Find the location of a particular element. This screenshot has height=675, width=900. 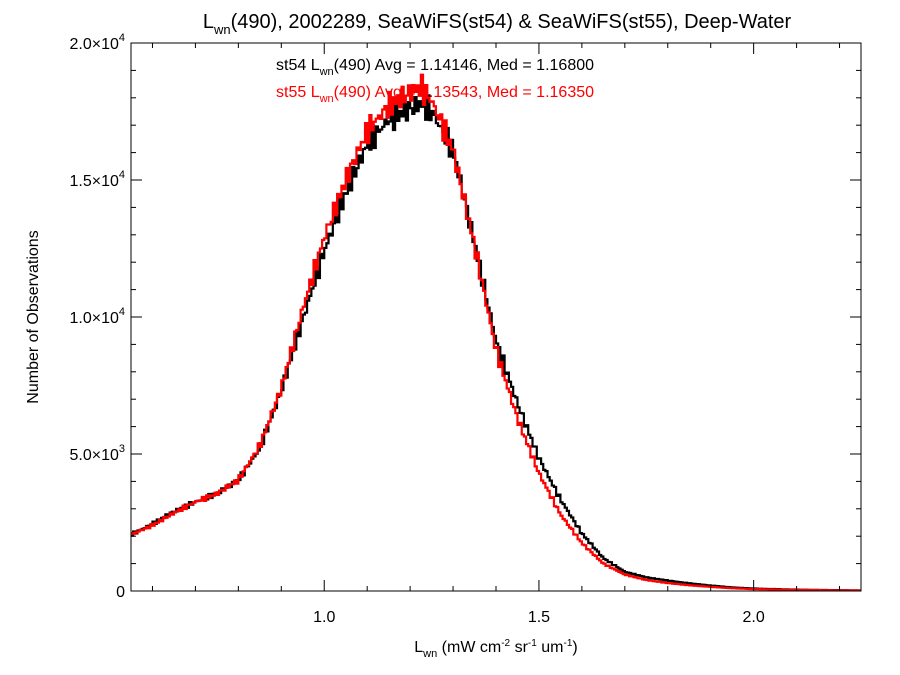

y-tick-label: 5.0×10³ is located at coordinates (97, 453).